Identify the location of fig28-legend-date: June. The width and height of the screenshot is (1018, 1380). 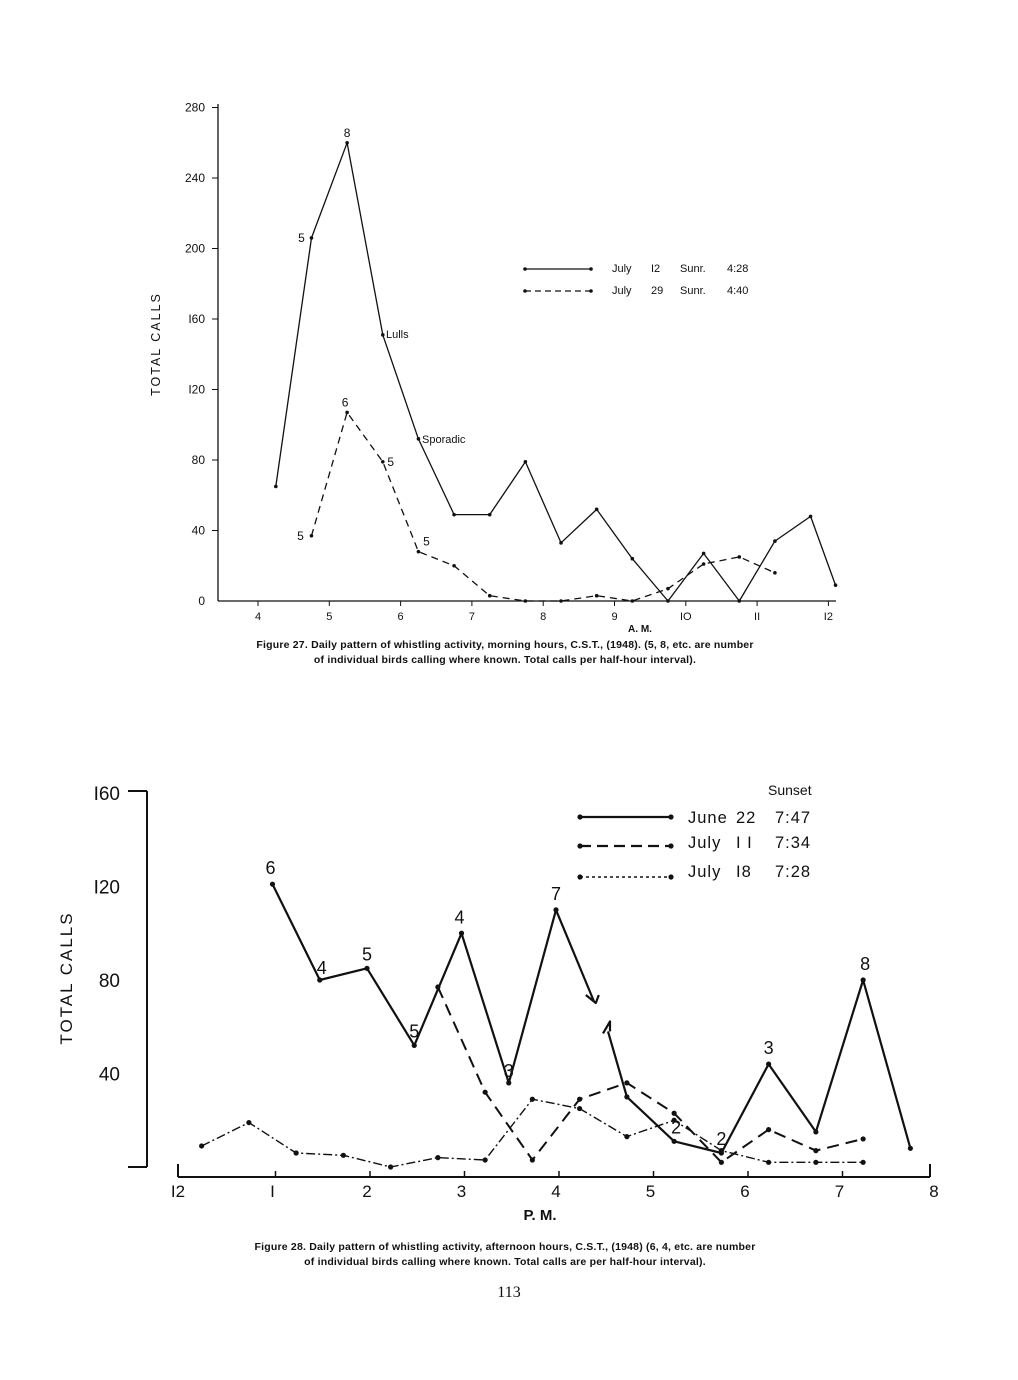
(708, 818).